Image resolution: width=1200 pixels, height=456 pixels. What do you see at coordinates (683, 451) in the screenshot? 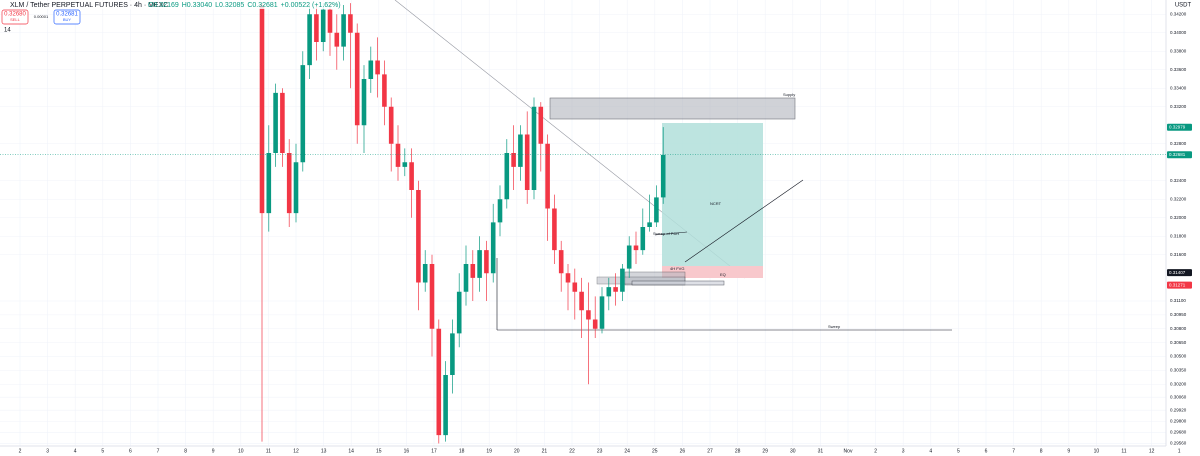
I see `x-tick-label: 26` at bounding box center [683, 451].